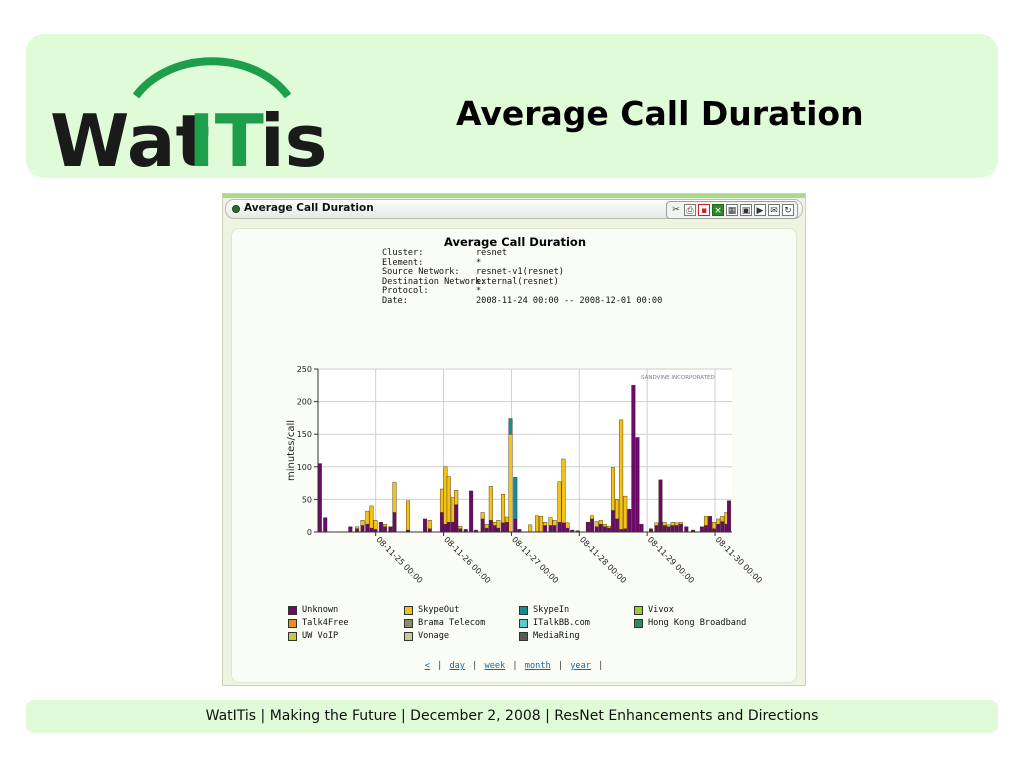 The height and width of the screenshot is (770, 1024). I want to click on legend-label: Brama Telecom, so click(452, 623).